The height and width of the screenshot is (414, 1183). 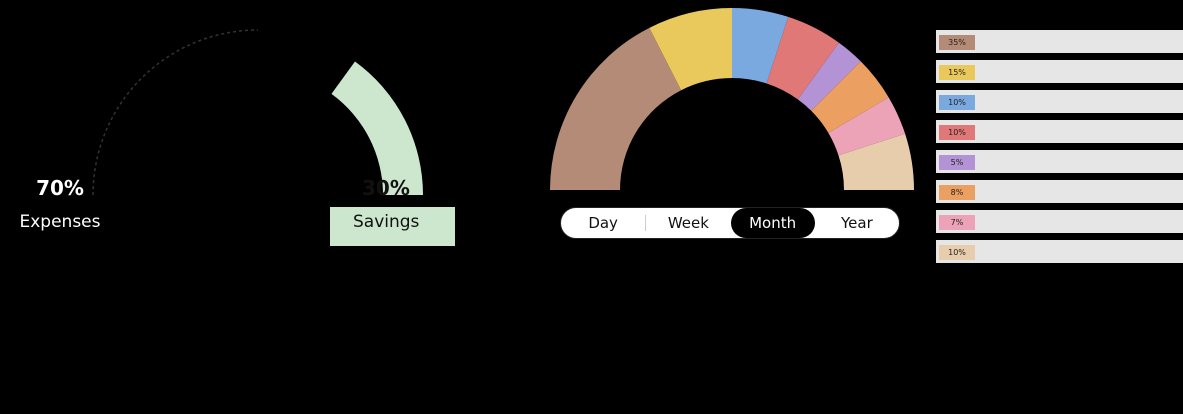 What do you see at coordinates (957, 222) in the screenshot?
I see `legend-swatch: 7%` at bounding box center [957, 222].